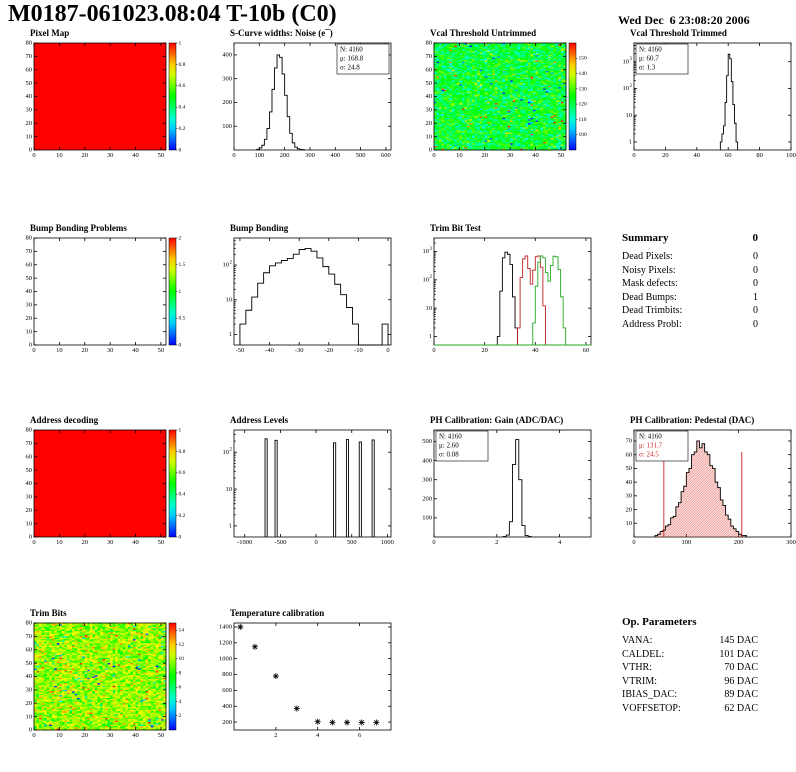 This screenshot has height=772, width=796. I want to click on plot-title-scurve-noise: S-Curve widths: Noise (e¯), so click(281, 33).